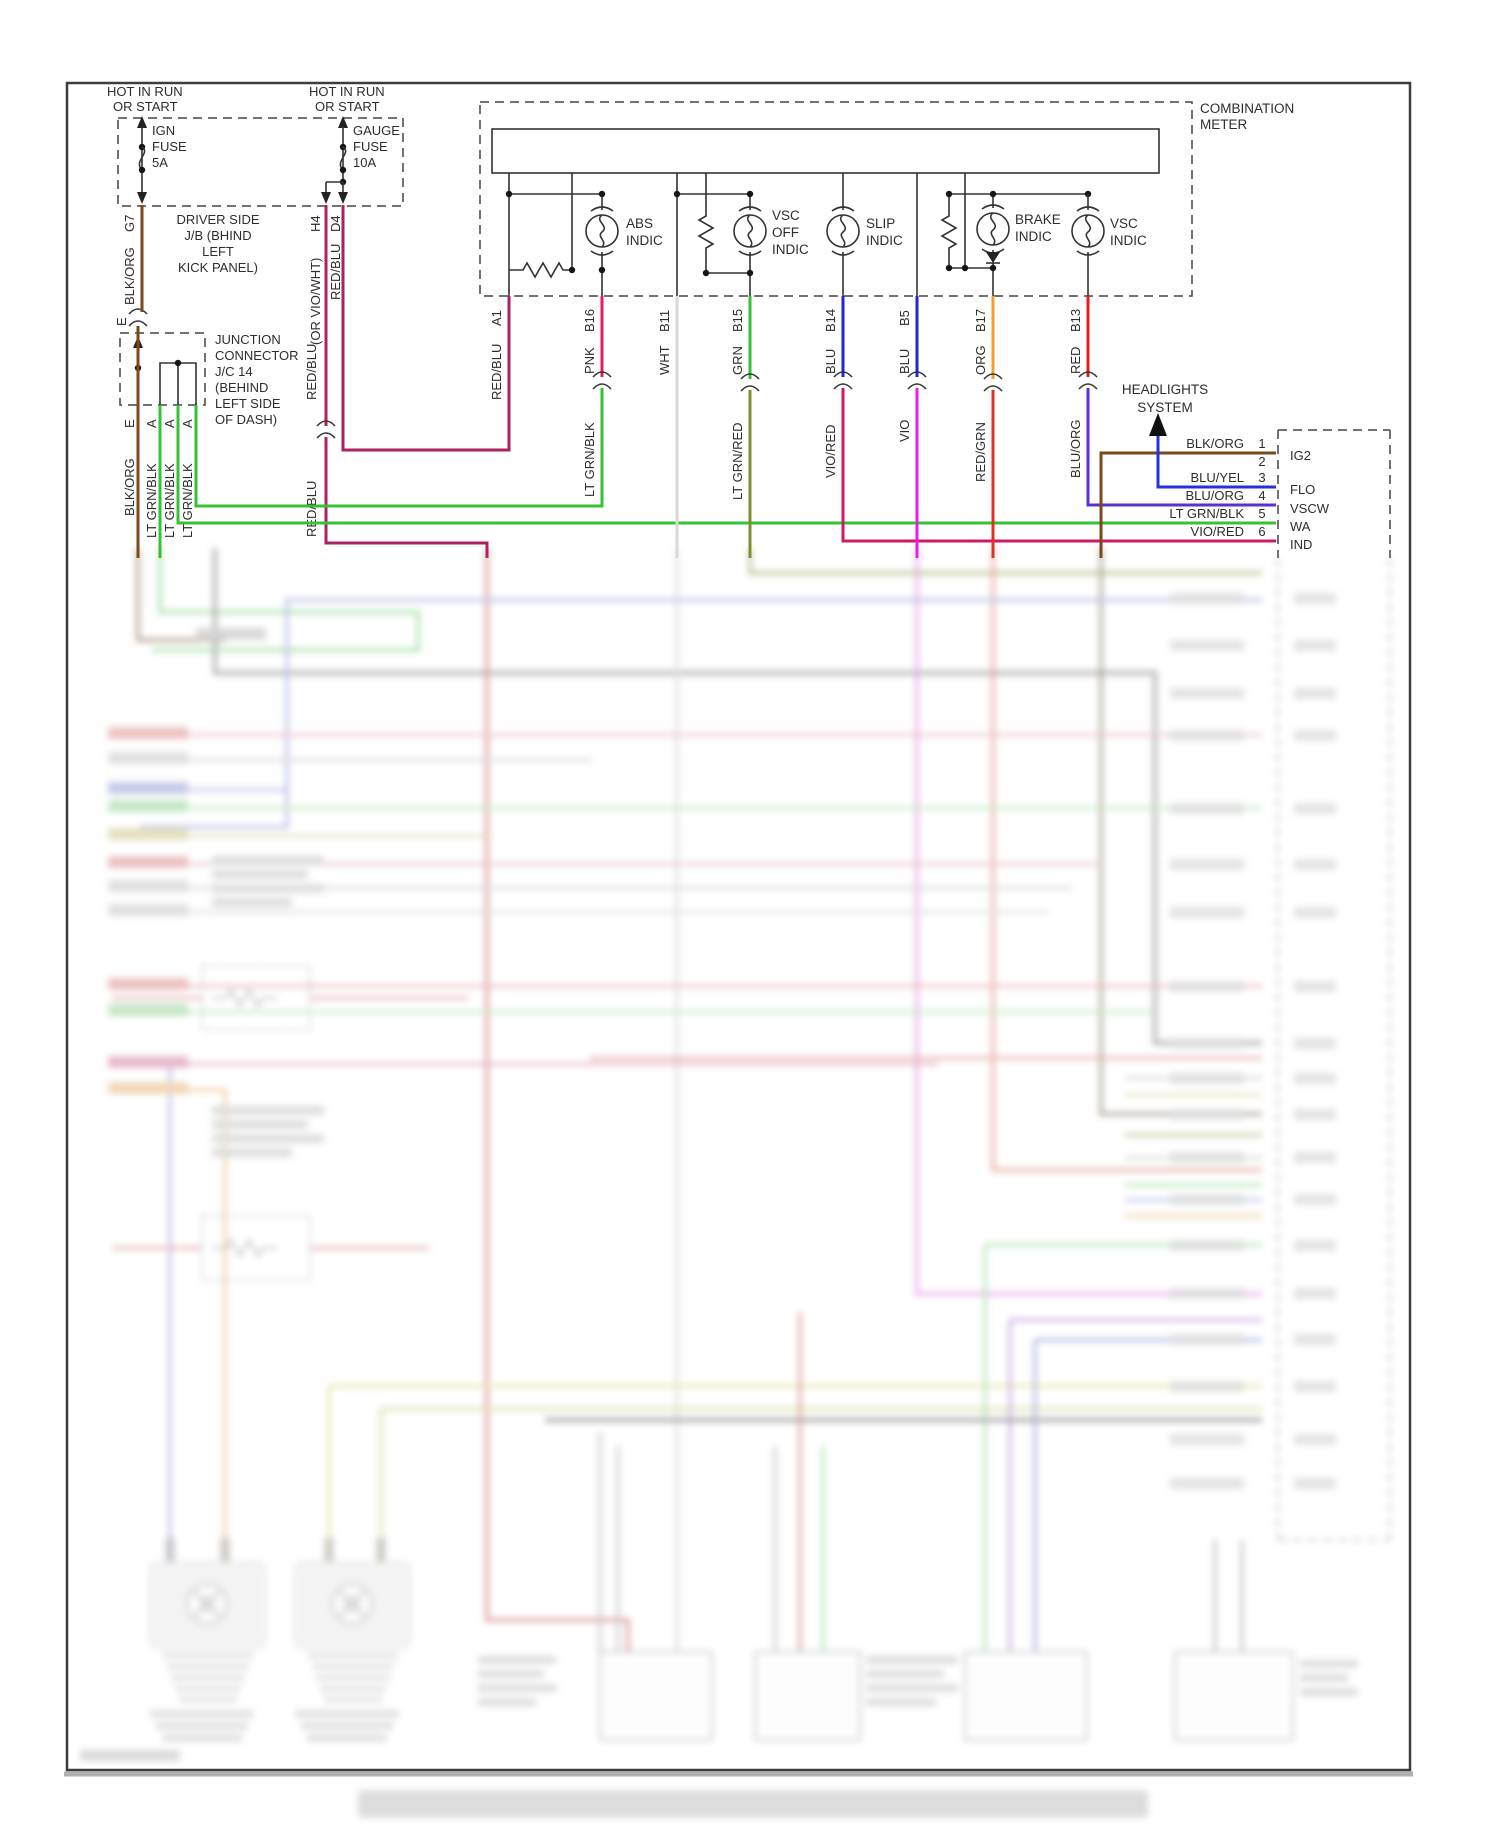 This screenshot has width=1500, height=1828. I want to click on svg-text: 1, so click(1261, 443).